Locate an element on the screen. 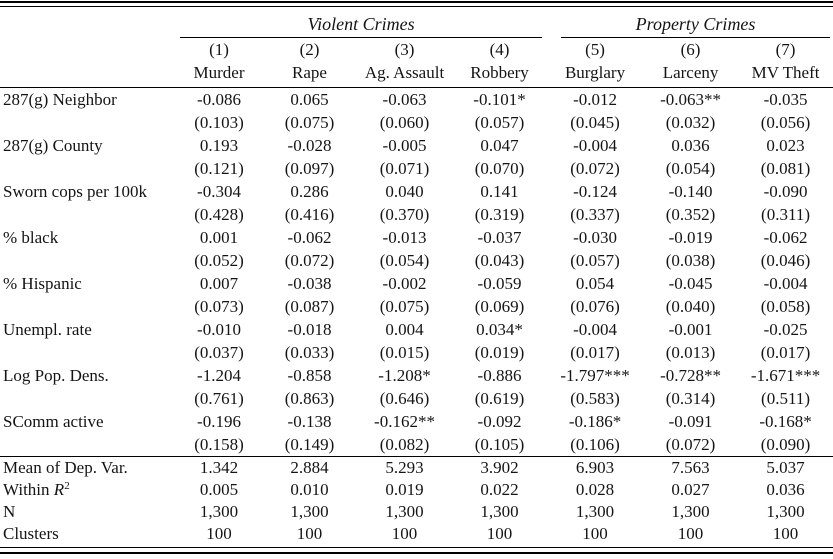 This screenshot has width=833, height=559. coefficient-cell: 0.054 is located at coordinates (595, 283).